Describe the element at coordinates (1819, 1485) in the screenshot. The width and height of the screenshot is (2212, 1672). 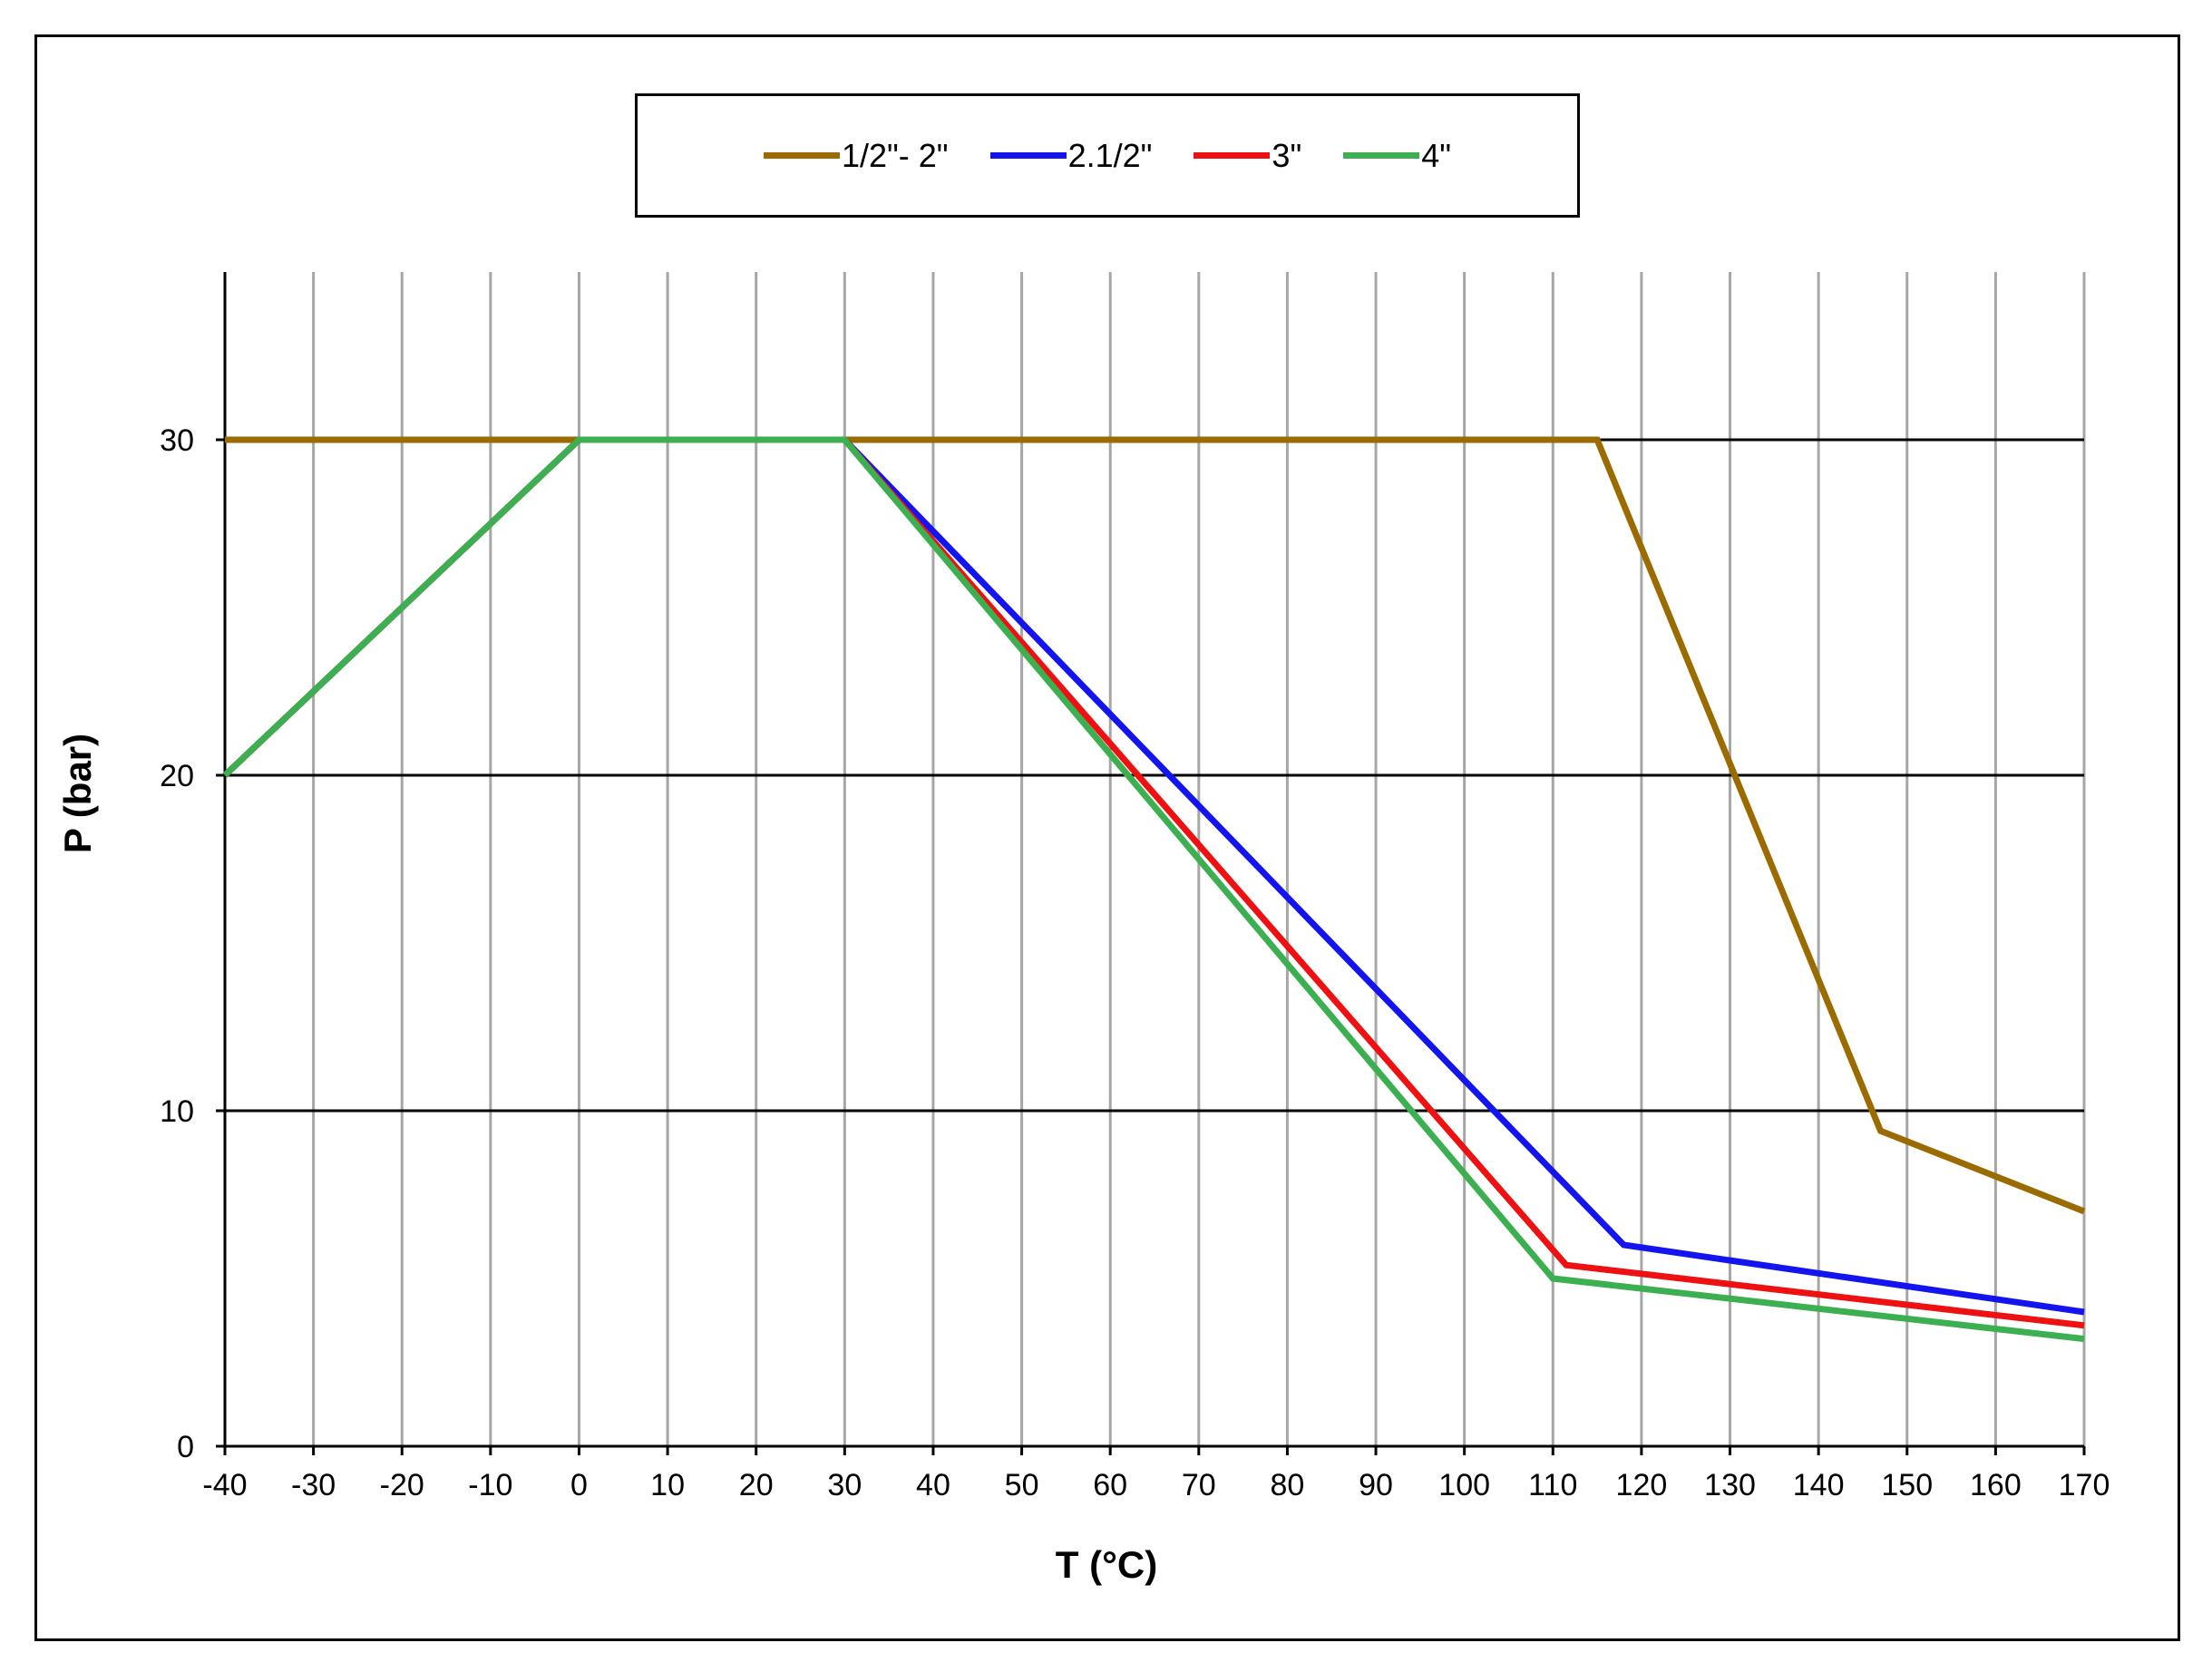
I see `x-tick-label: 140` at that location.